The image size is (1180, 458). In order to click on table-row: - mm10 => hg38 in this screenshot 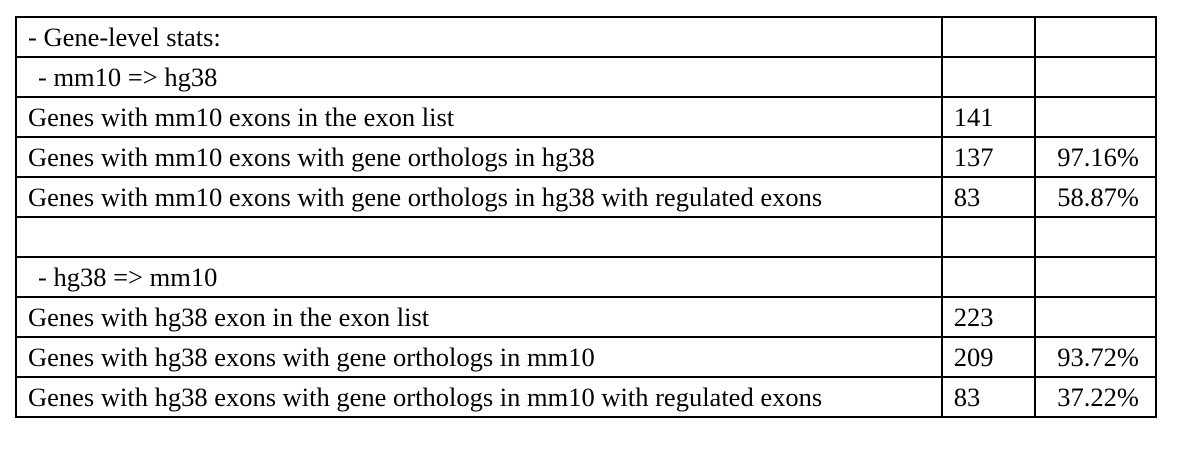, I will do `click(586, 77)`.